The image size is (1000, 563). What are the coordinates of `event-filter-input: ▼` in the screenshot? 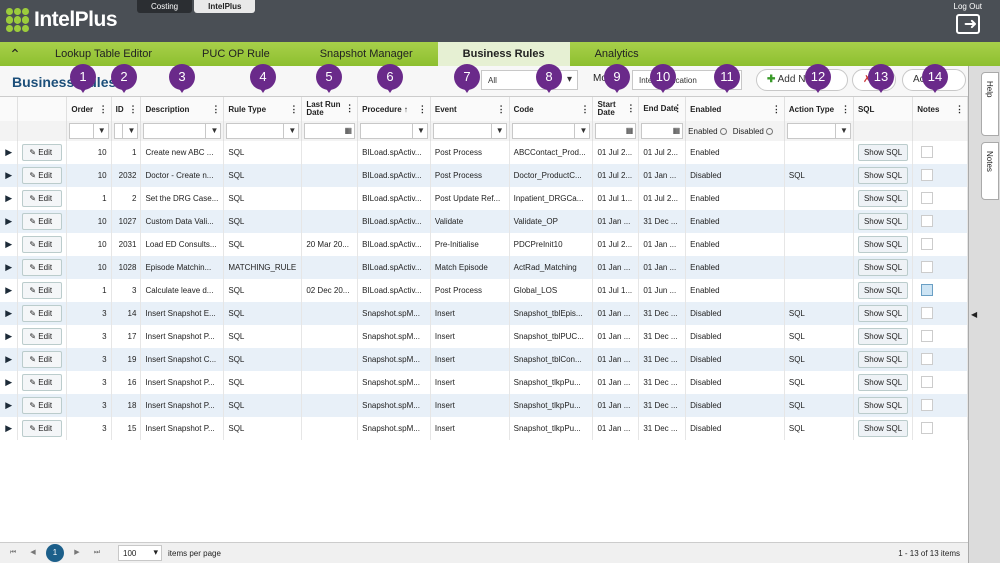 It's located at (469, 131).